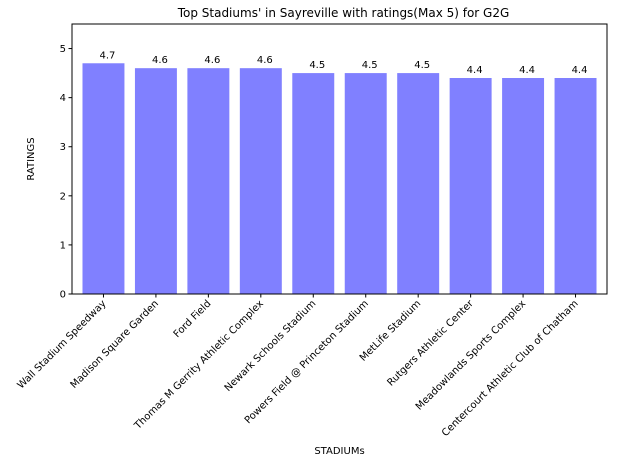  I want to click on x-tick-label: Rutgers Athletic Center, so click(430, 343).